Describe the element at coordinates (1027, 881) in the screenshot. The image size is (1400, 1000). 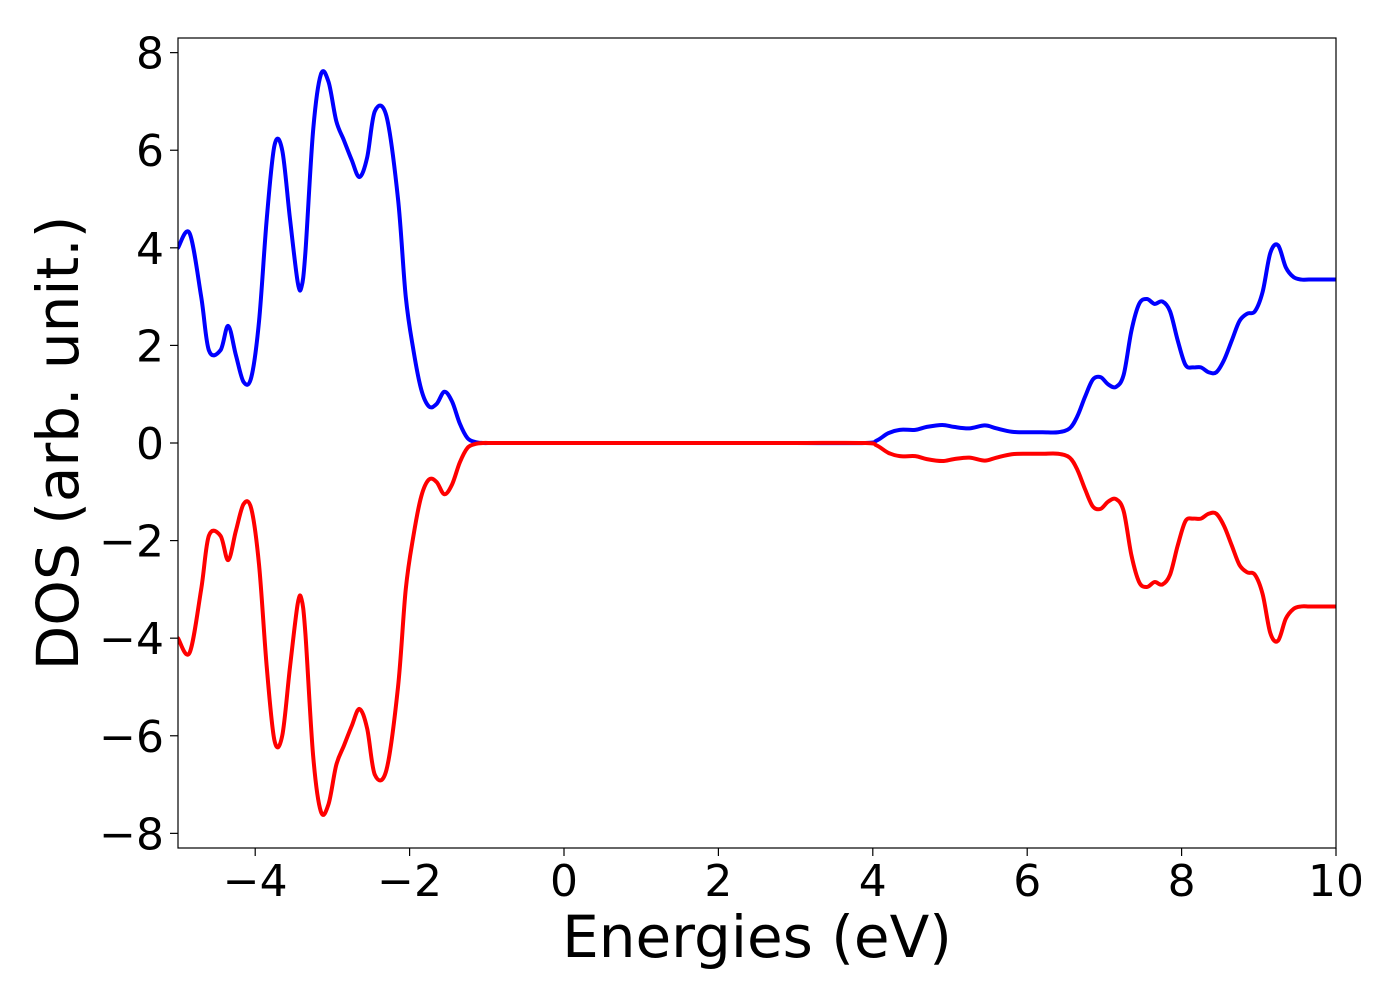
I see `x-tick-label: 6` at that location.